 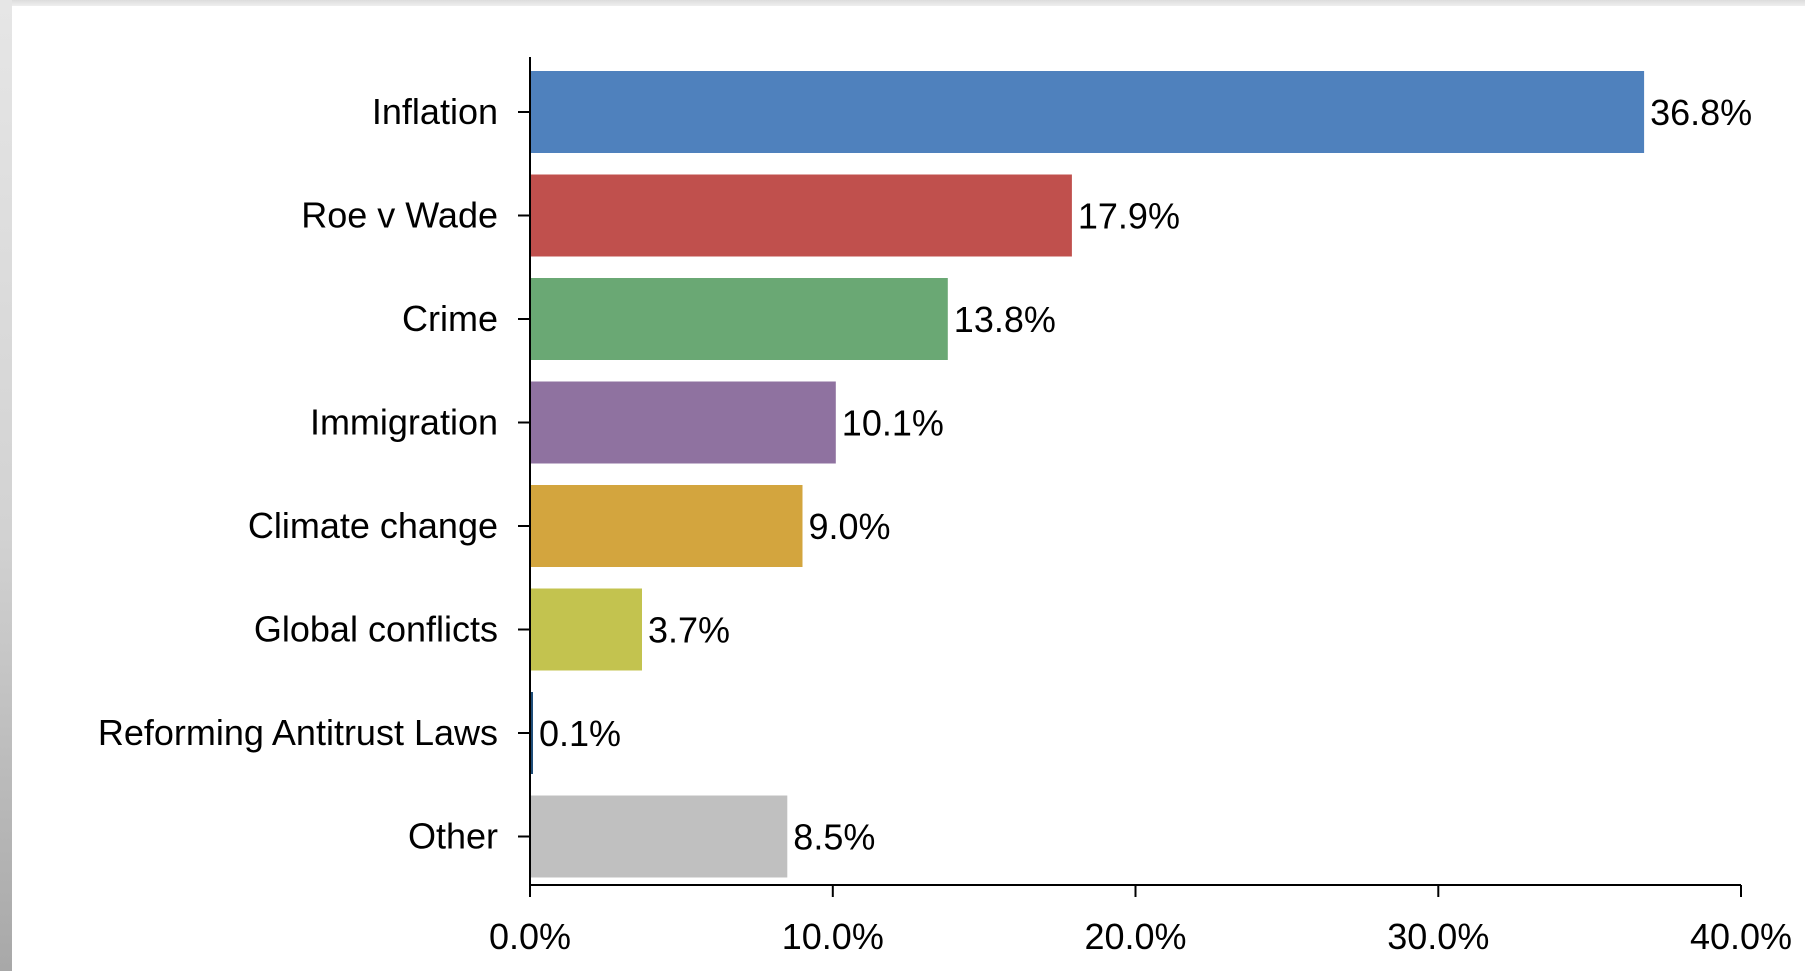 I want to click on category-label: Crime, so click(x=450, y=318).